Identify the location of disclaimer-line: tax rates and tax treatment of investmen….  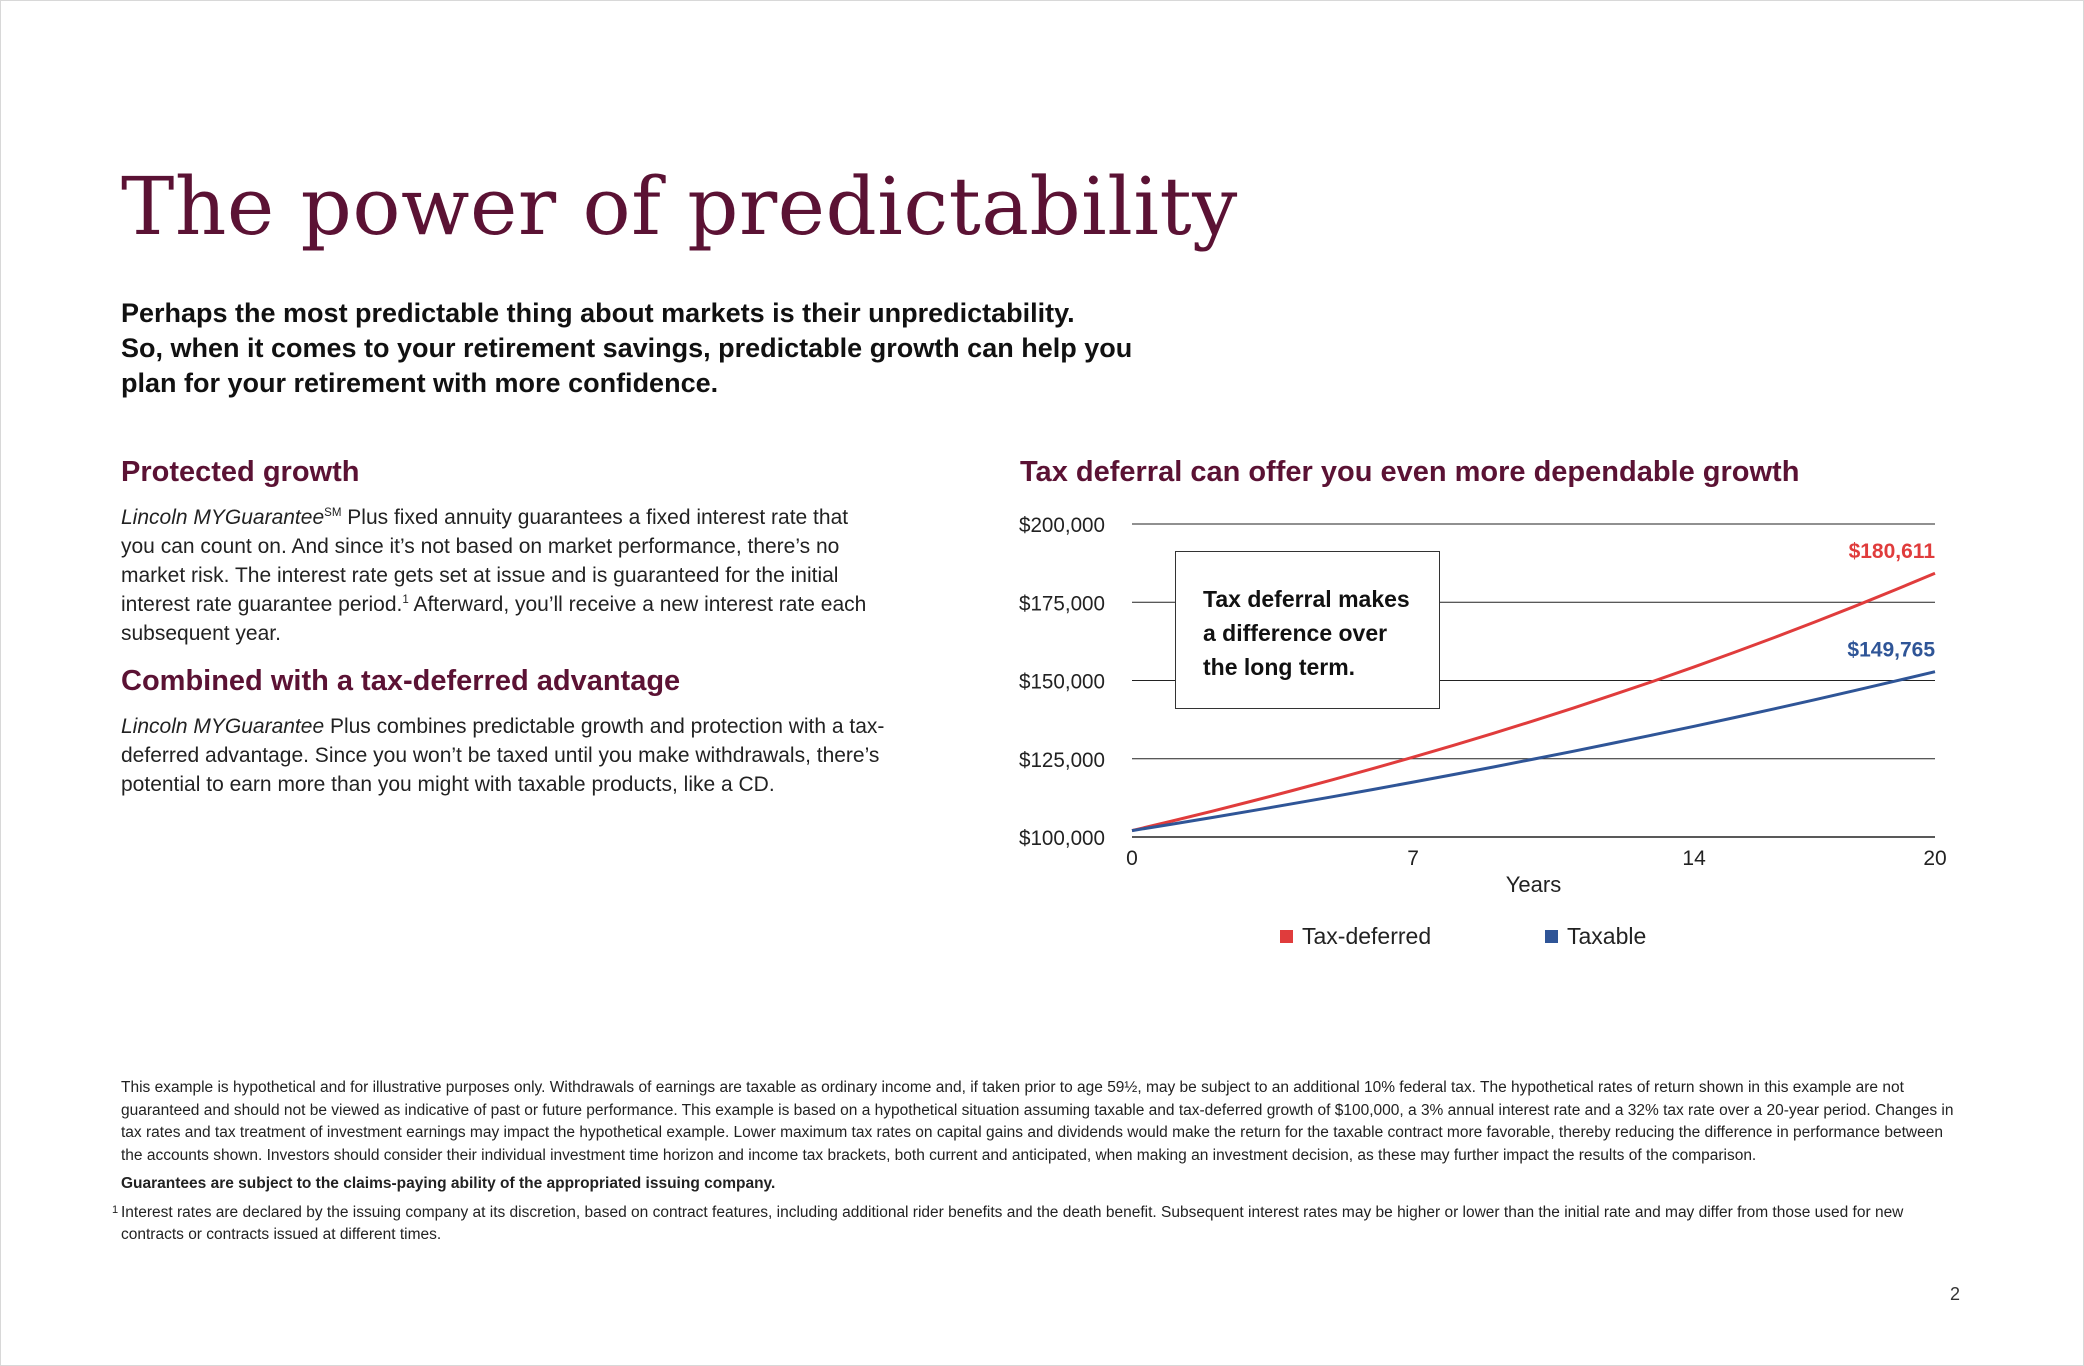
(1032, 1132).